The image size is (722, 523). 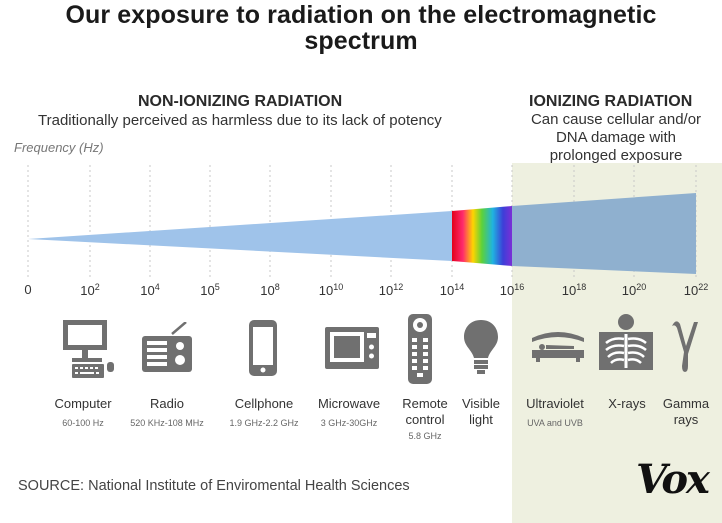 I want to click on xray-icon, so click(x=626, y=342).